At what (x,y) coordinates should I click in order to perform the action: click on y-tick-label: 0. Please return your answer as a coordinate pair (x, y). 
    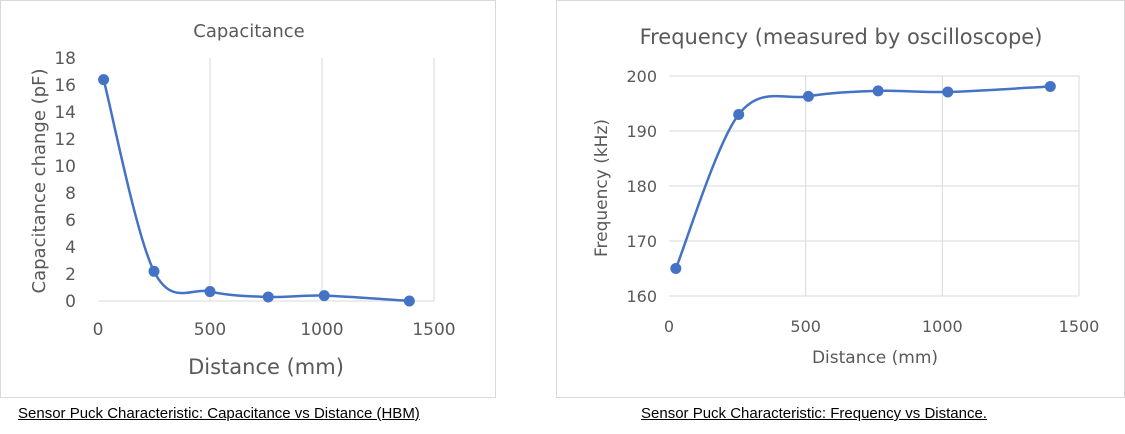
    Looking at the image, I should click on (70, 302).